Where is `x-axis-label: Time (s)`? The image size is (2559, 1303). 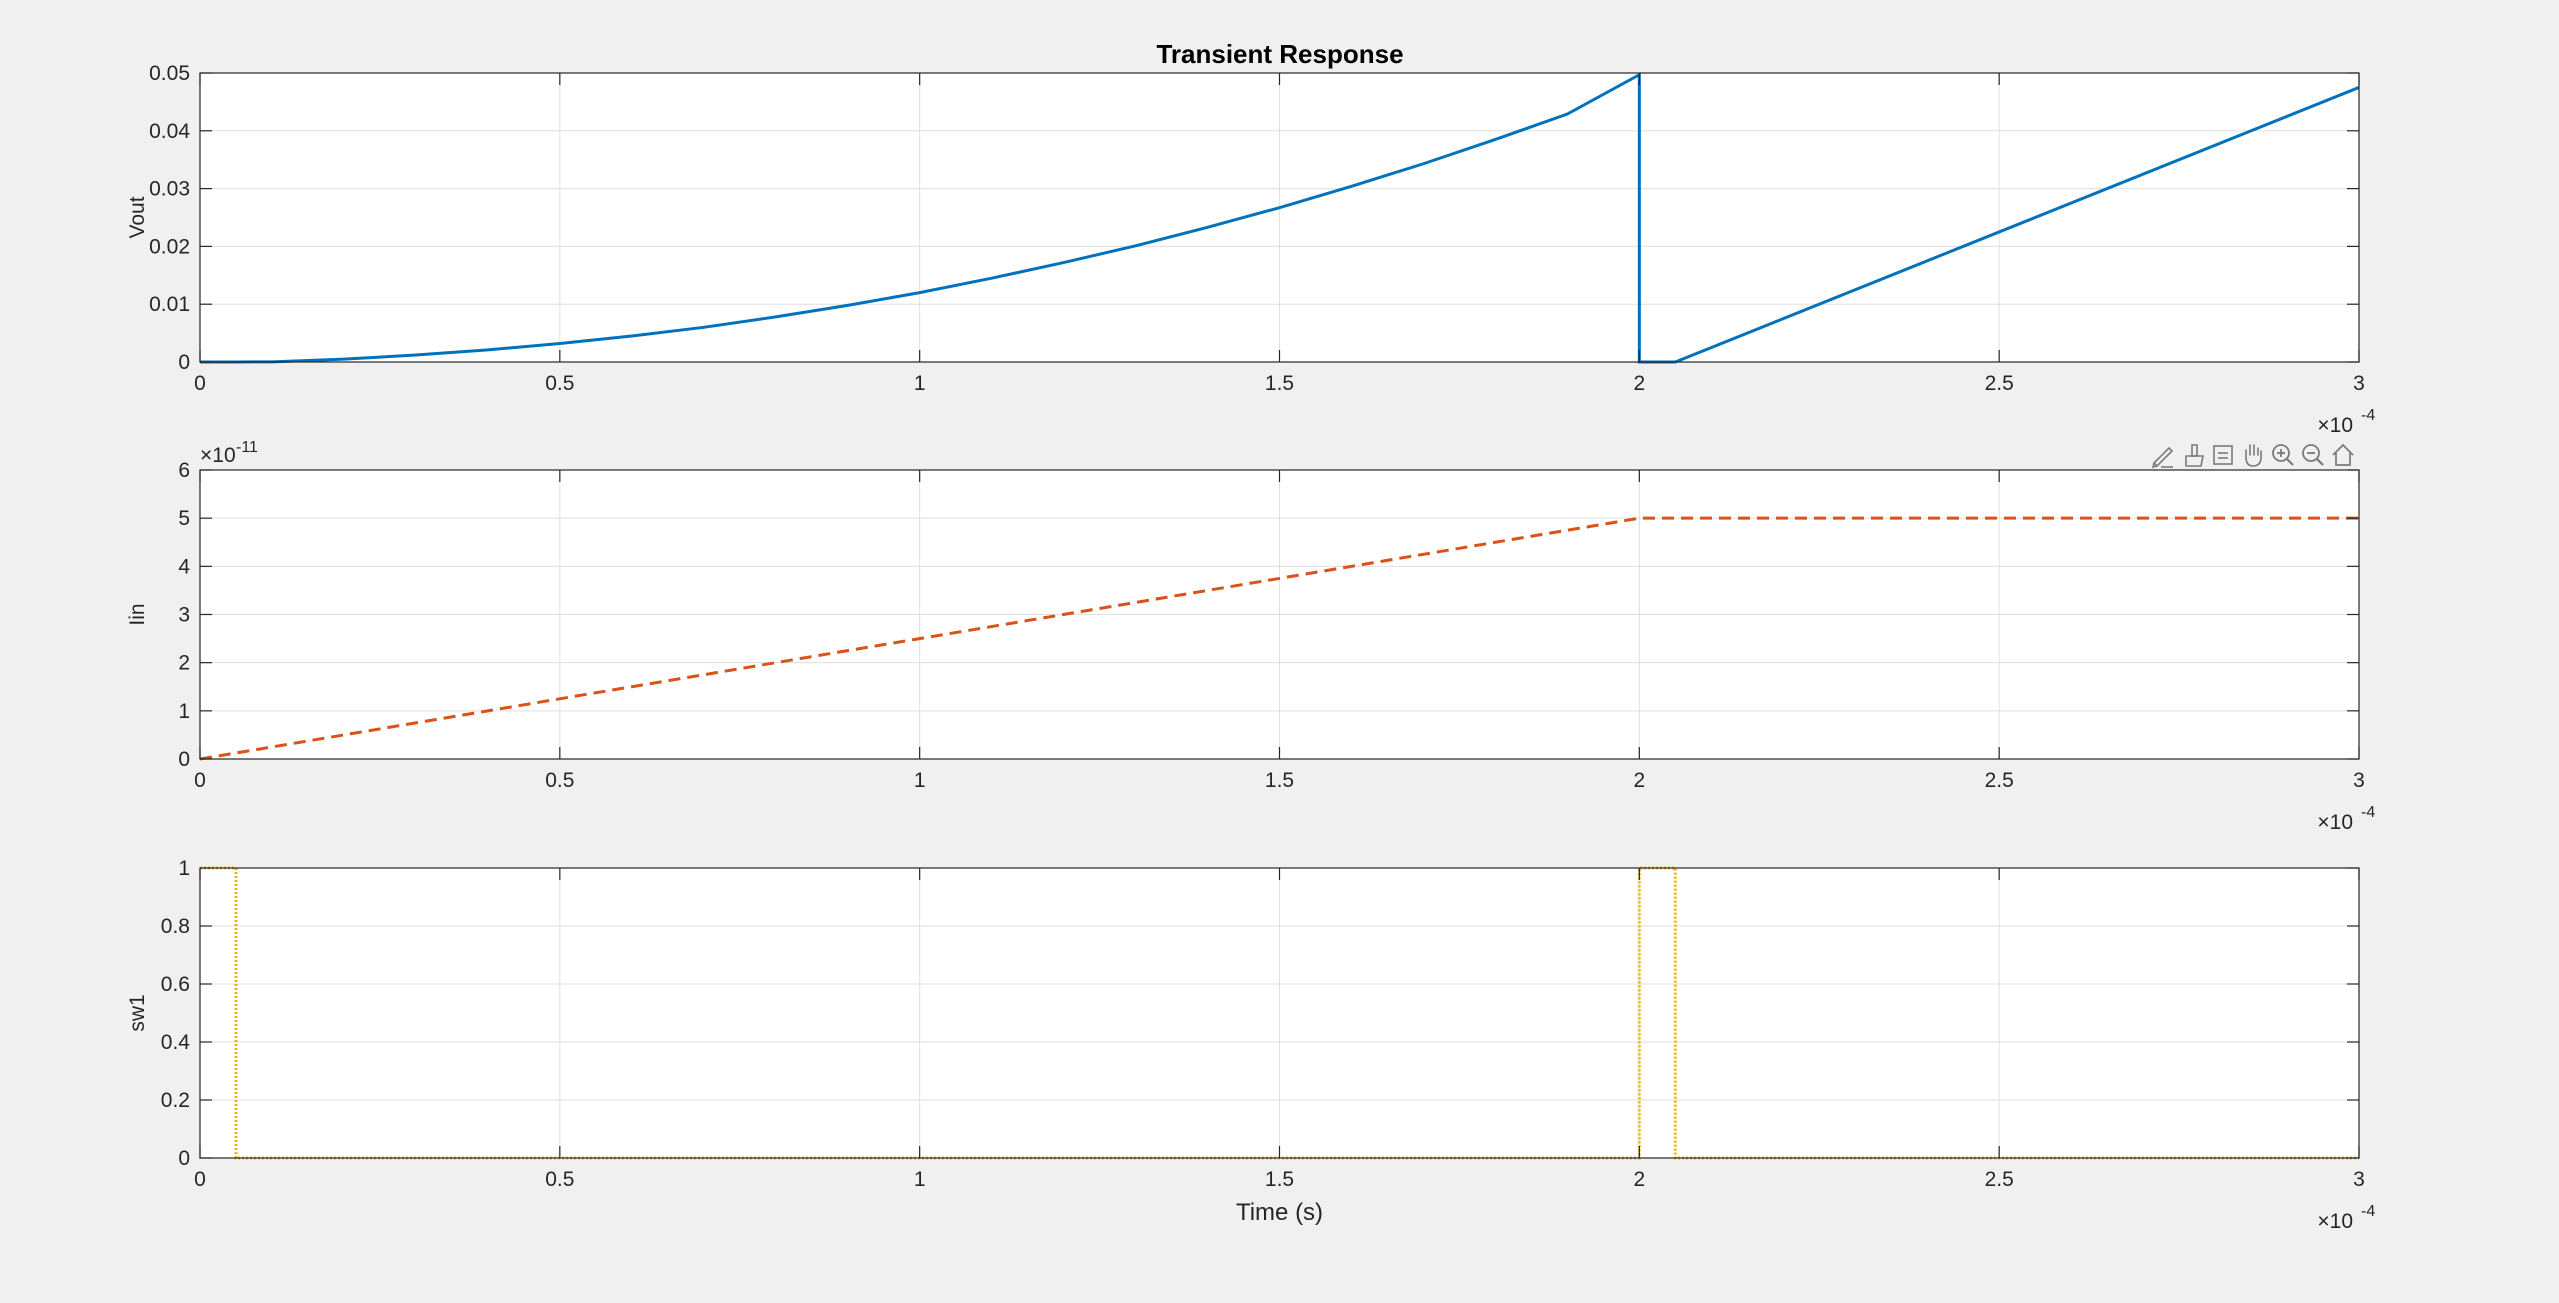 x-axis-label: Time (s) is located at coordinates (1279, 1212).